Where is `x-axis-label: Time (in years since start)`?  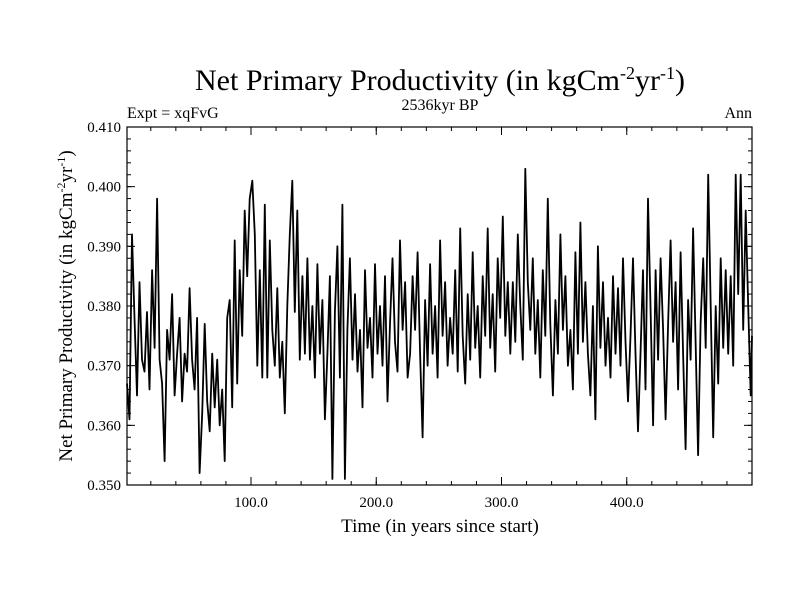
x-axis-label: Time (in years since start) is located at coordinates (440, 526).